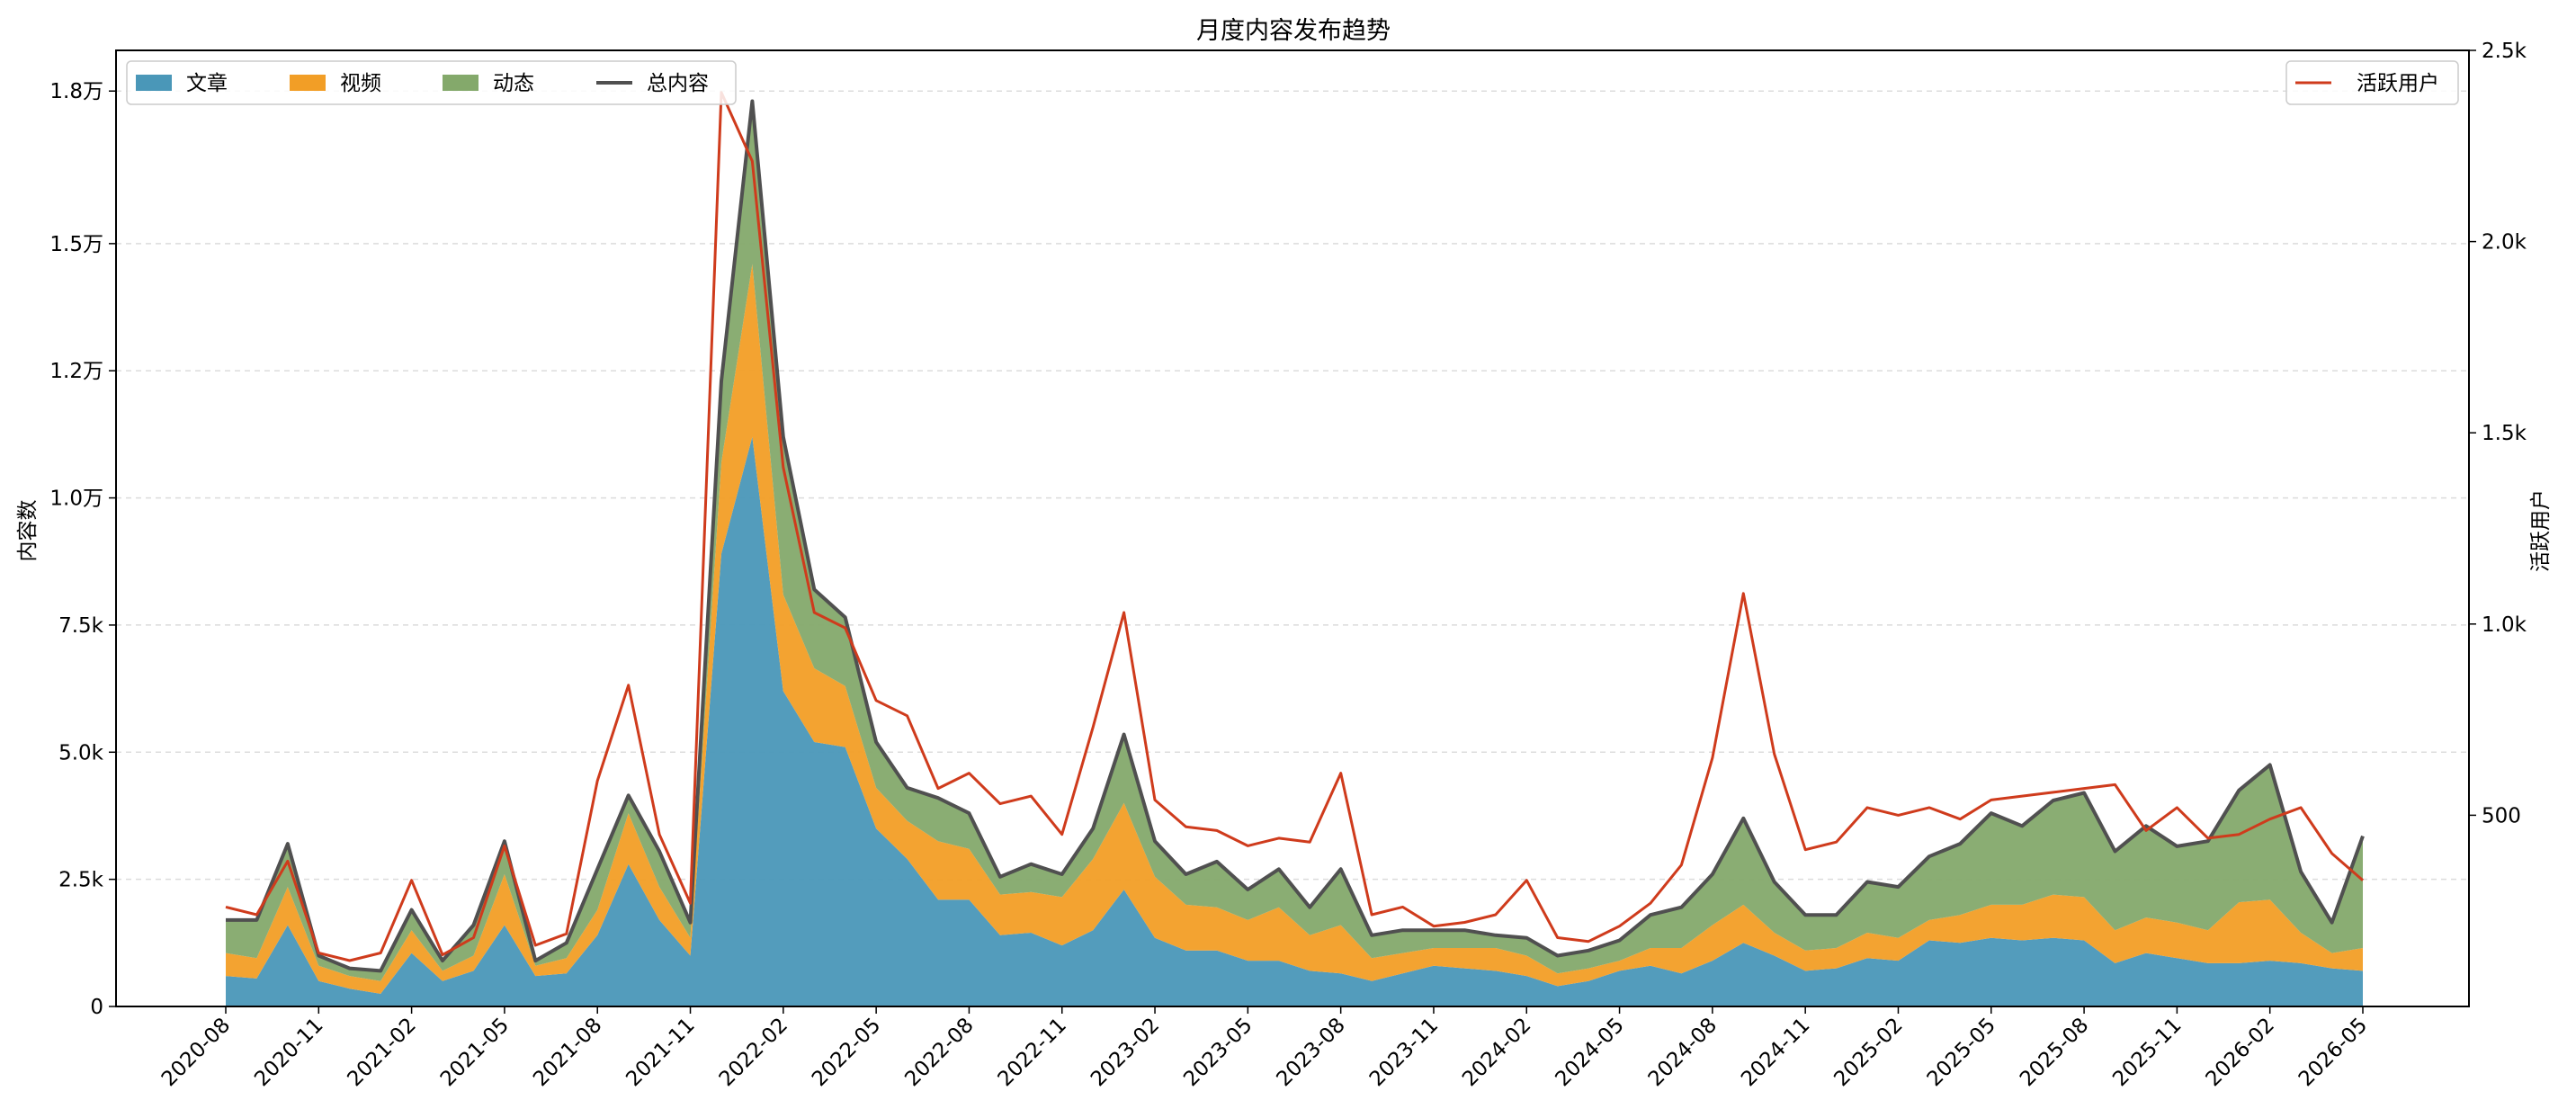 The width and height of the screenshot is (2576, 1118). Describe the element at coordinates (81, 753) in the screenshot. I see `y-tick-label: 5.0k` at that location.